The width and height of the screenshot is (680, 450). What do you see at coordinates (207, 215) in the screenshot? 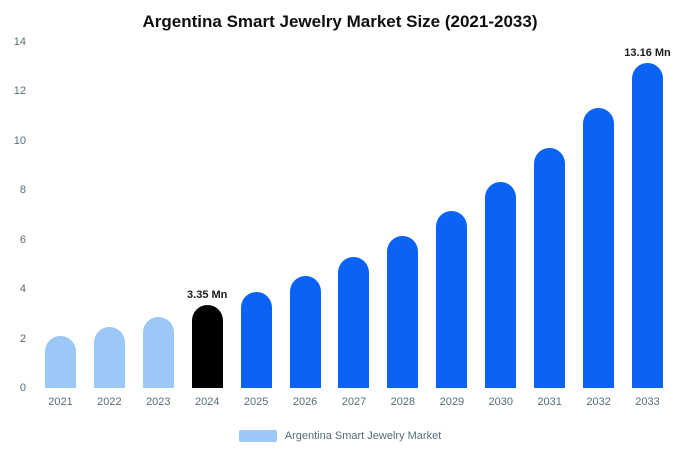
I see `bar-slot: 3.35 Mn` at bounding box center [207, 215].